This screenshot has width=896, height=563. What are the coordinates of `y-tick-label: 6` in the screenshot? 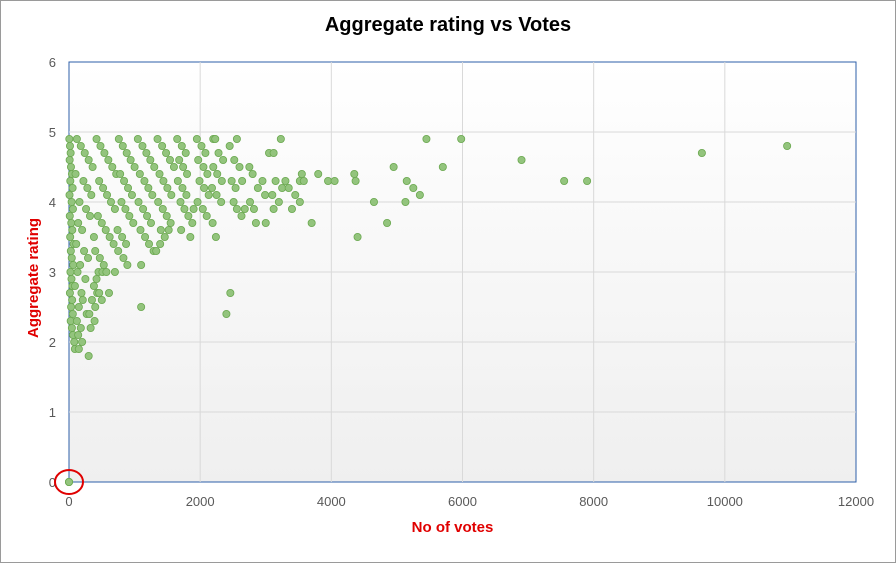 It's located at (52, 62).